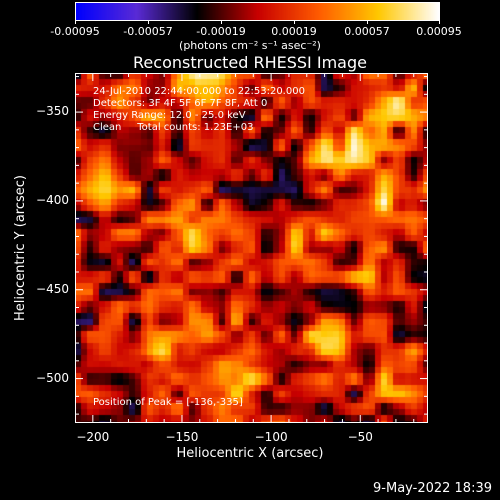 The width and height of the screenshot is (500, 500). I want to click on peak-position-label: Position of Peak = [-136,-335], so click(168, 402).